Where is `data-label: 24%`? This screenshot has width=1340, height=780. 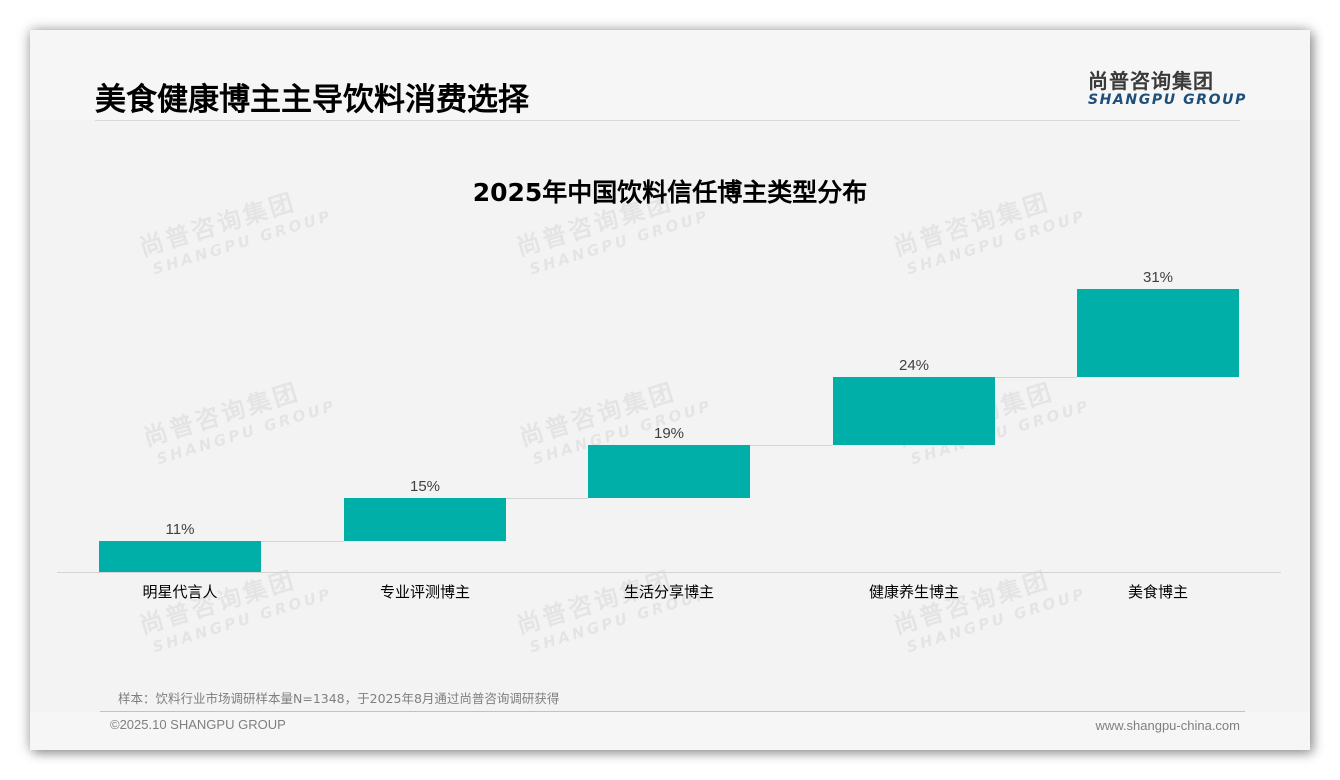
data-label: 24% is located at coordinates (914, 365).